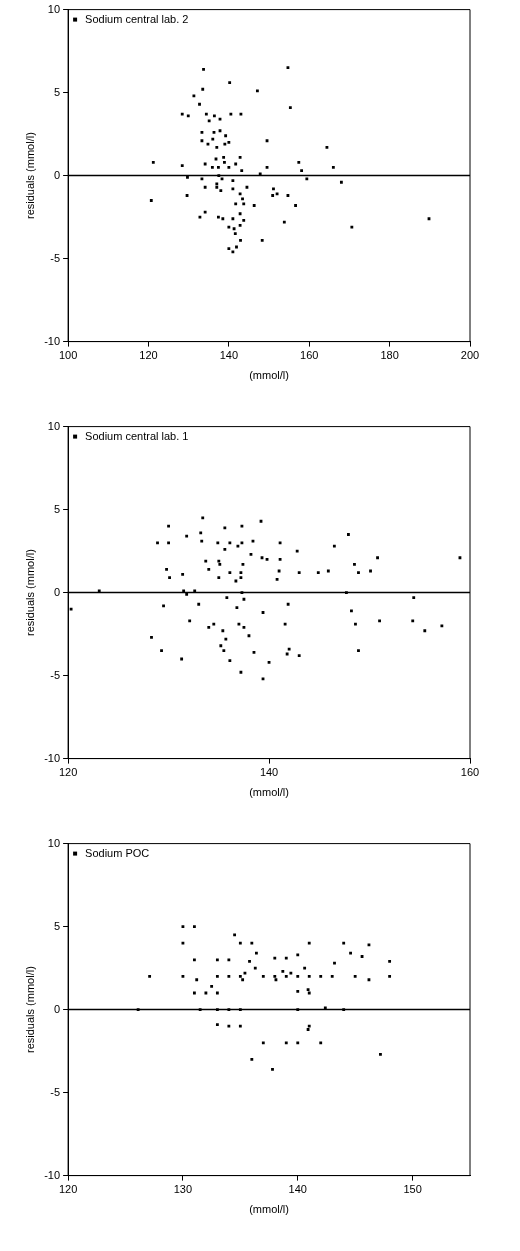 Image resolution: width=520 pixels, height=1251 pixels. What do you see at coordinates (137, 435) in the screenshot?
I see `legend-label: Sodium central lab. 1` at bounding box center [137, 435].